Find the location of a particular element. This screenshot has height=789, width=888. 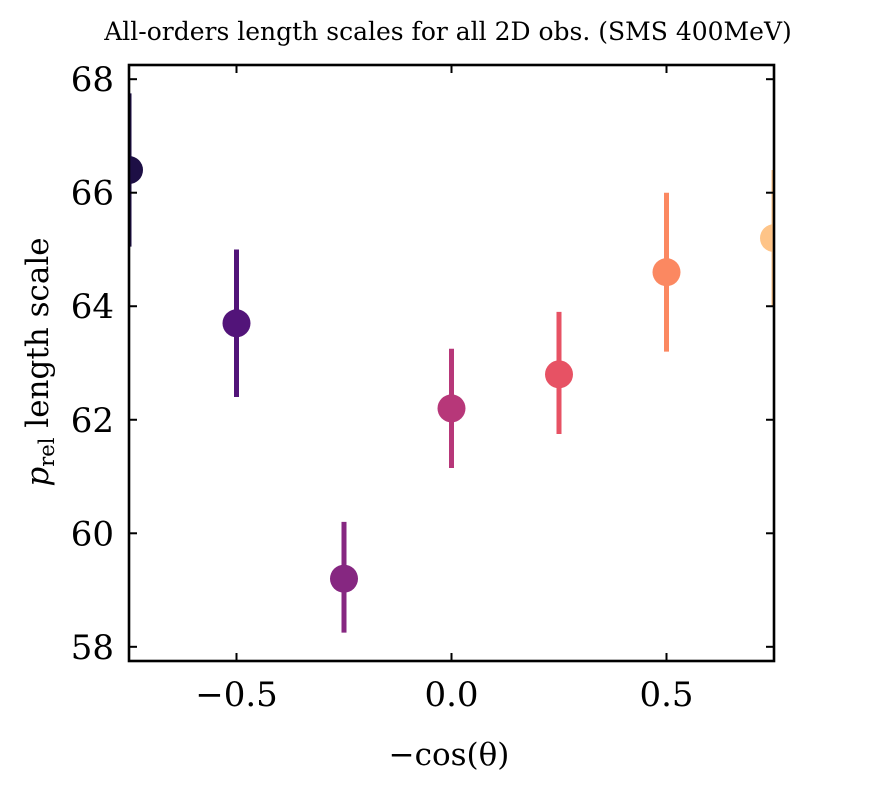

y-axis-label-subscript: rel is located at coordinates (47, 451).